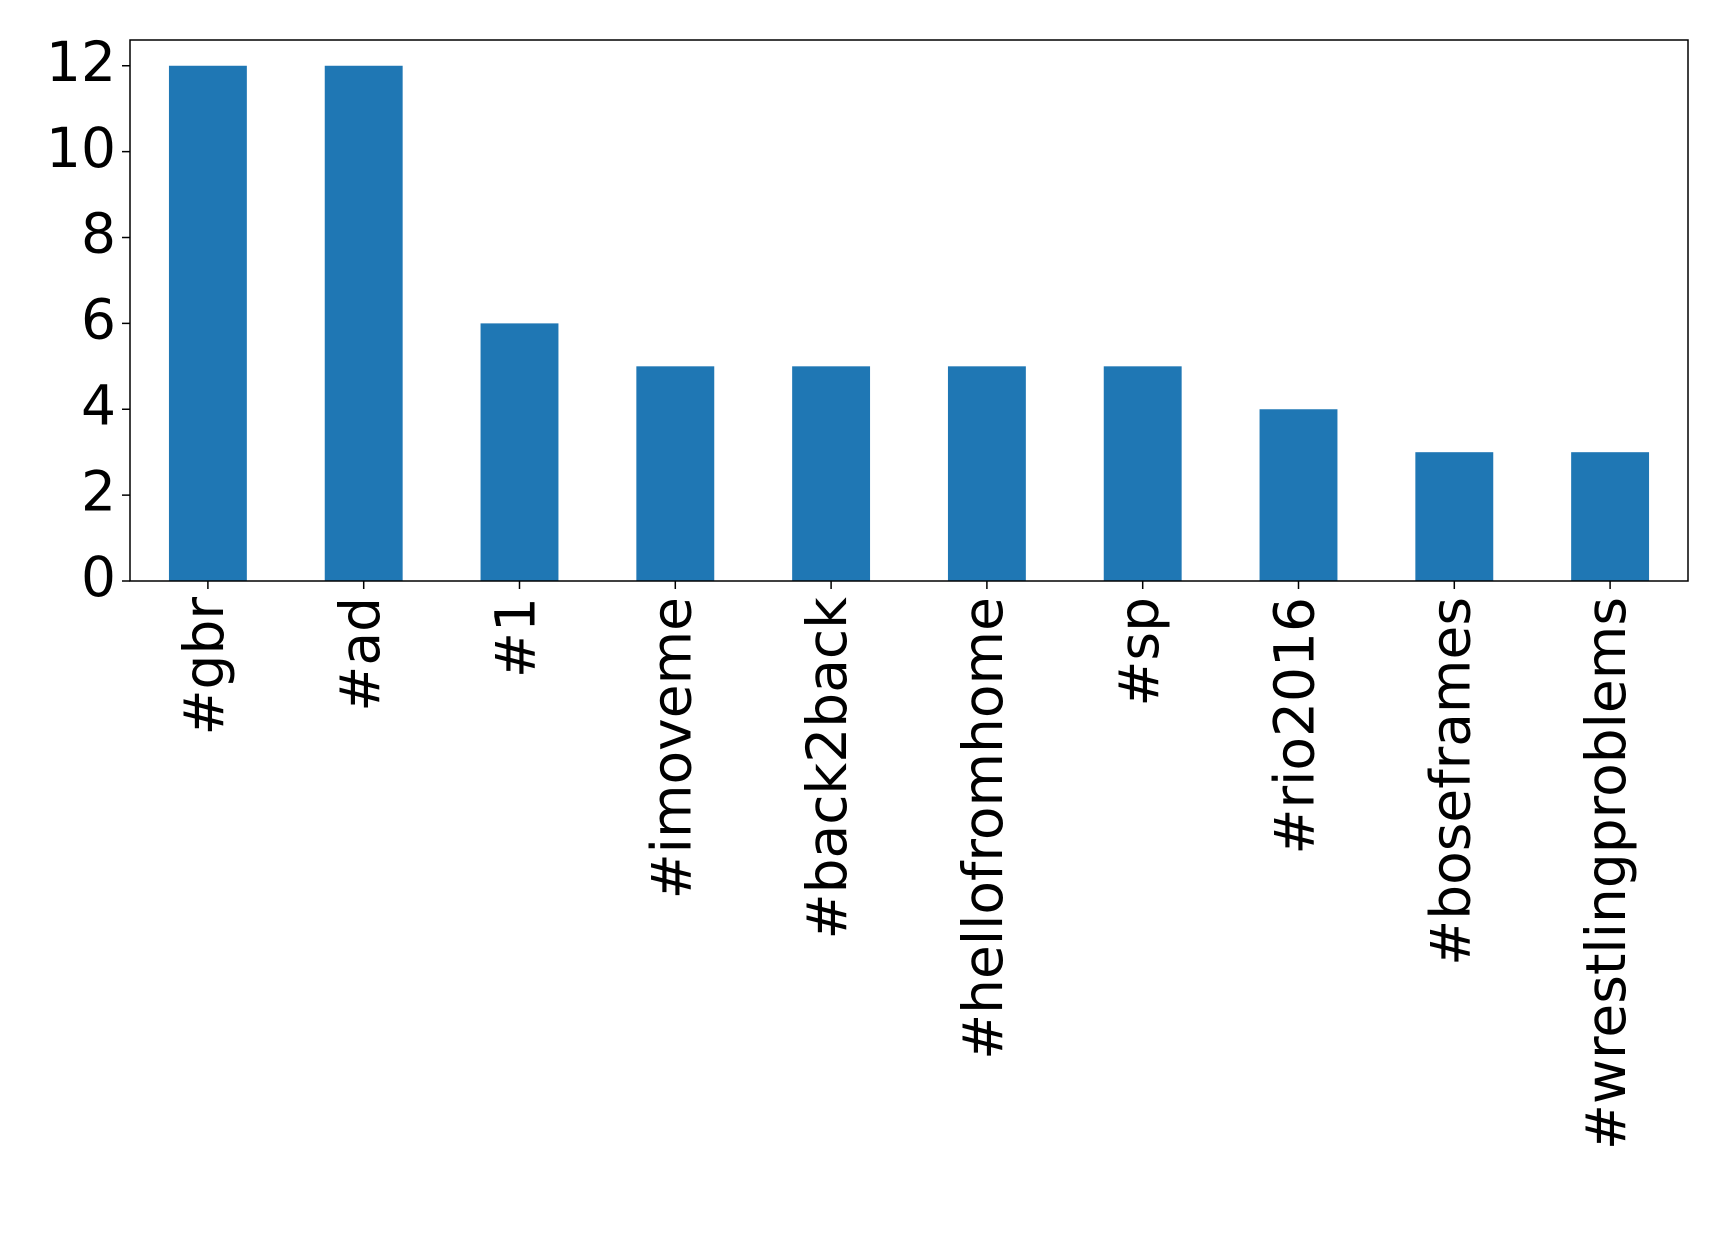 This screenshot has height=1256, width=1719. What do you see at coordinates (81, 148) in the screenshot?
I see `y-tick-label: 10` at bounding box center [81, 148].